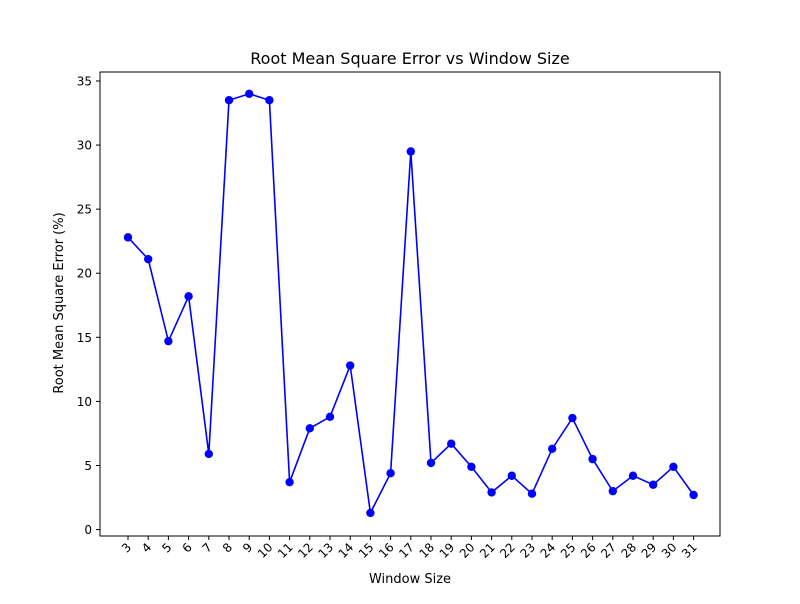  Describe the element at coordinates (59, 302) in the screenshot. I see `y-axis-label: Root Mean Square Error (%)` at that location.